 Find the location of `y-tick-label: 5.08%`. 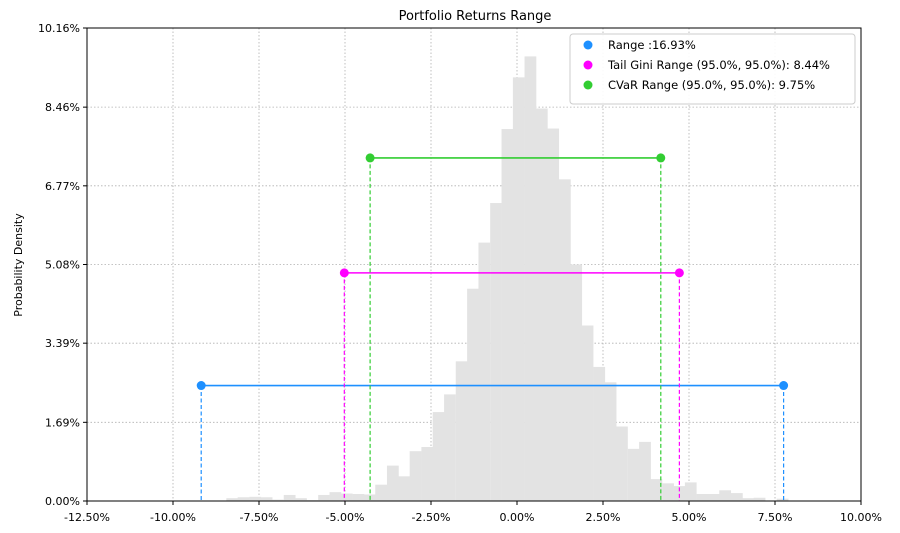

y-tick-label: 5.08% is located at coordinates (62, 265).